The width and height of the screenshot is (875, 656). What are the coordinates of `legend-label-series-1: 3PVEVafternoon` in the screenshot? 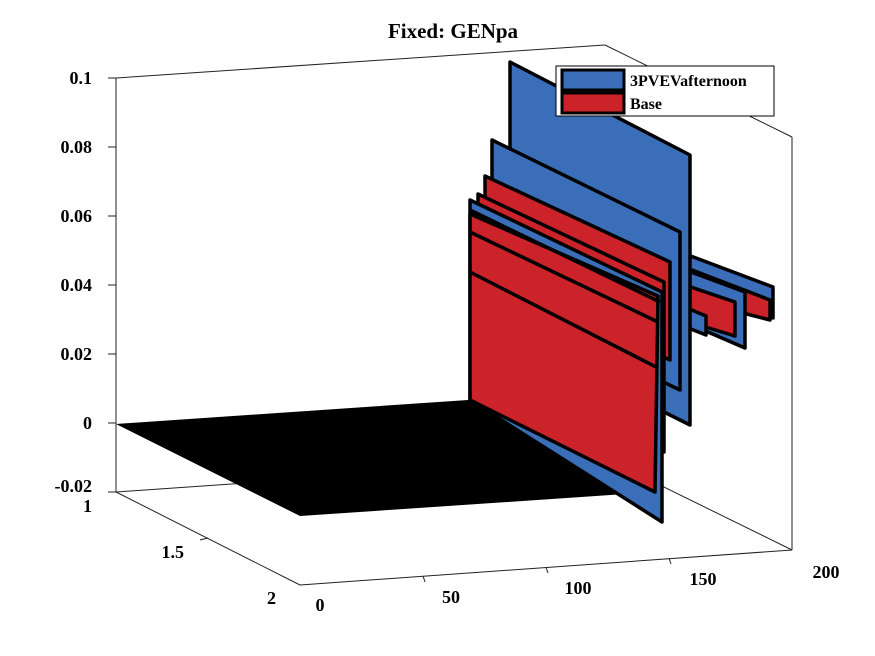 It's located at (688, 81).